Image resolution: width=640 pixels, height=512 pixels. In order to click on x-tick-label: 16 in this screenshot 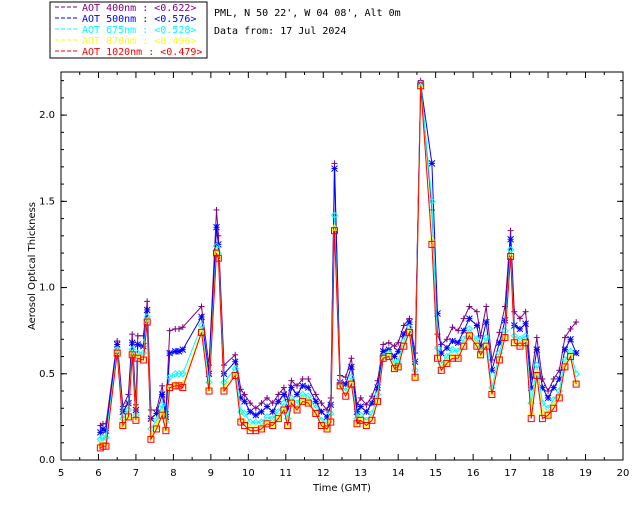, I will do `click(473, 473)`.